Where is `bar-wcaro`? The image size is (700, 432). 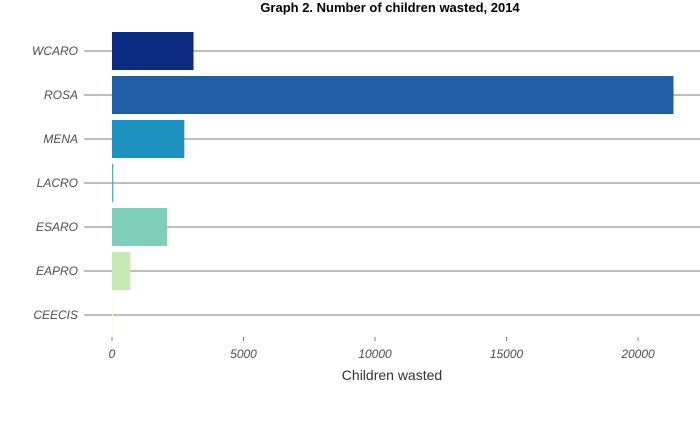
bar-wcaro is located at coordinates (153, 51).